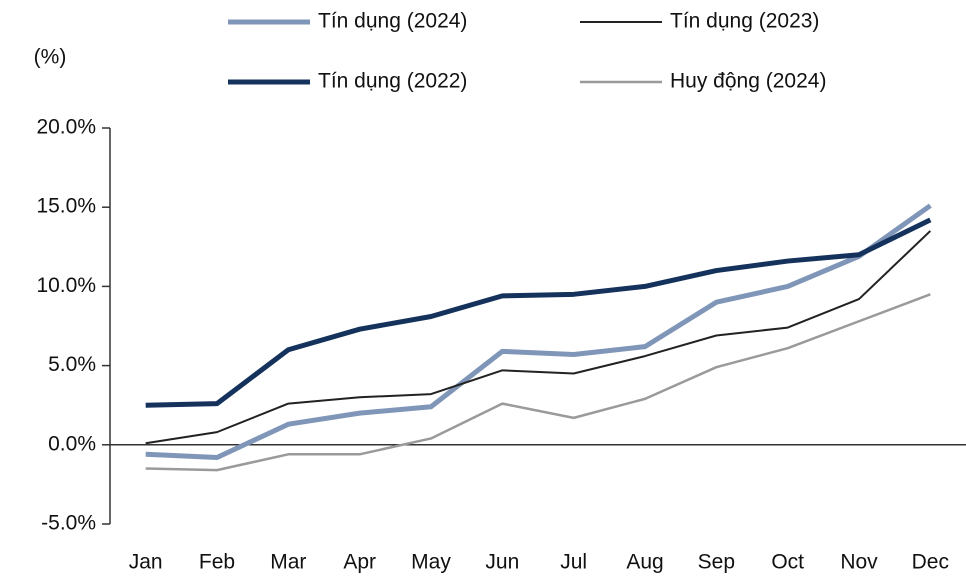 This screenshot has height=578, width=966. Describe the element at coordinates (288, 562) in the screenshot. I see `x-tick-label: Mar` at that location.